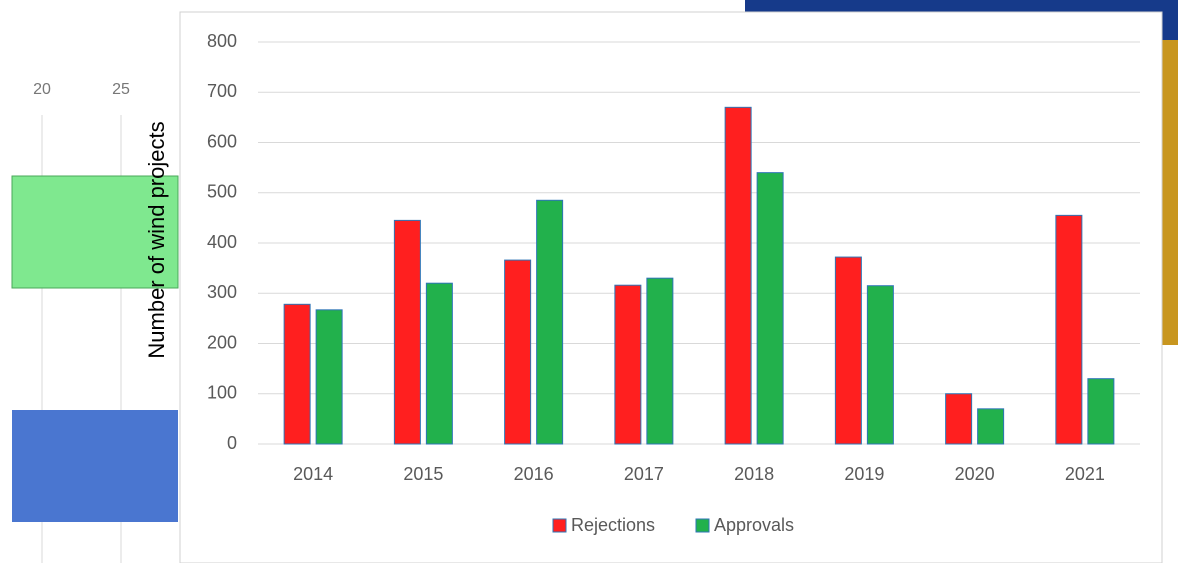 The image size is (1178, 563). What do you see at coordinates (644, 474) in the screenshot?
I see `x-tick-label: 2017` at bounding box center [644, 474].